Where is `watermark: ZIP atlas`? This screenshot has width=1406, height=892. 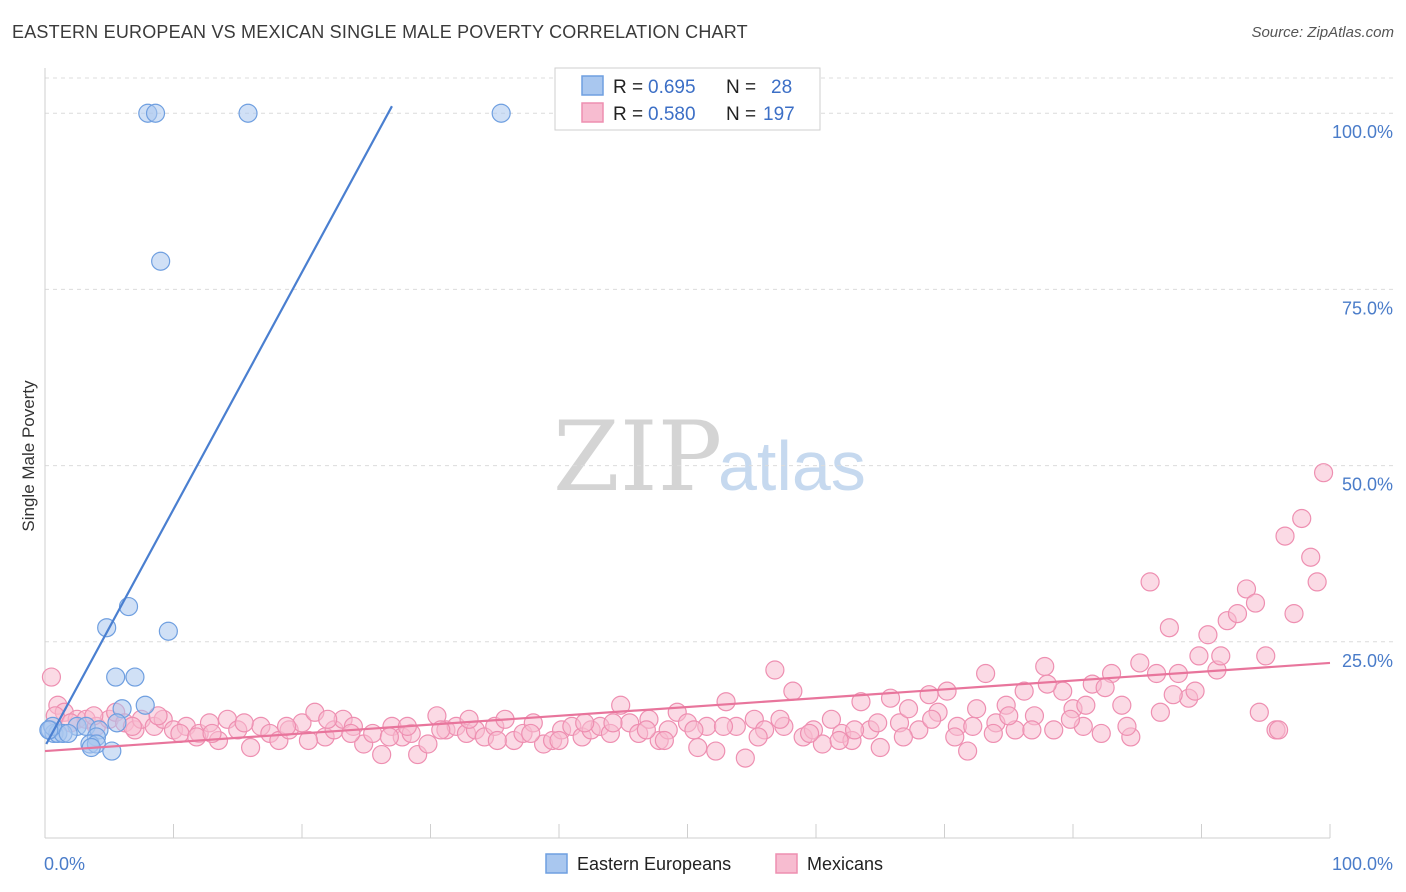 watermark: ZIP atlas is located at coordinates (709, 457).